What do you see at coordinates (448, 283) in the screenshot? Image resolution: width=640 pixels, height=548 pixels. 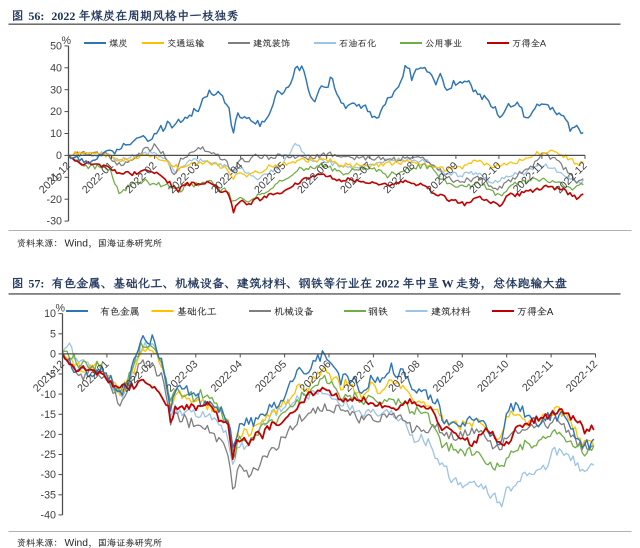 I see `svg-text: W` at bounding box center [448, 283].